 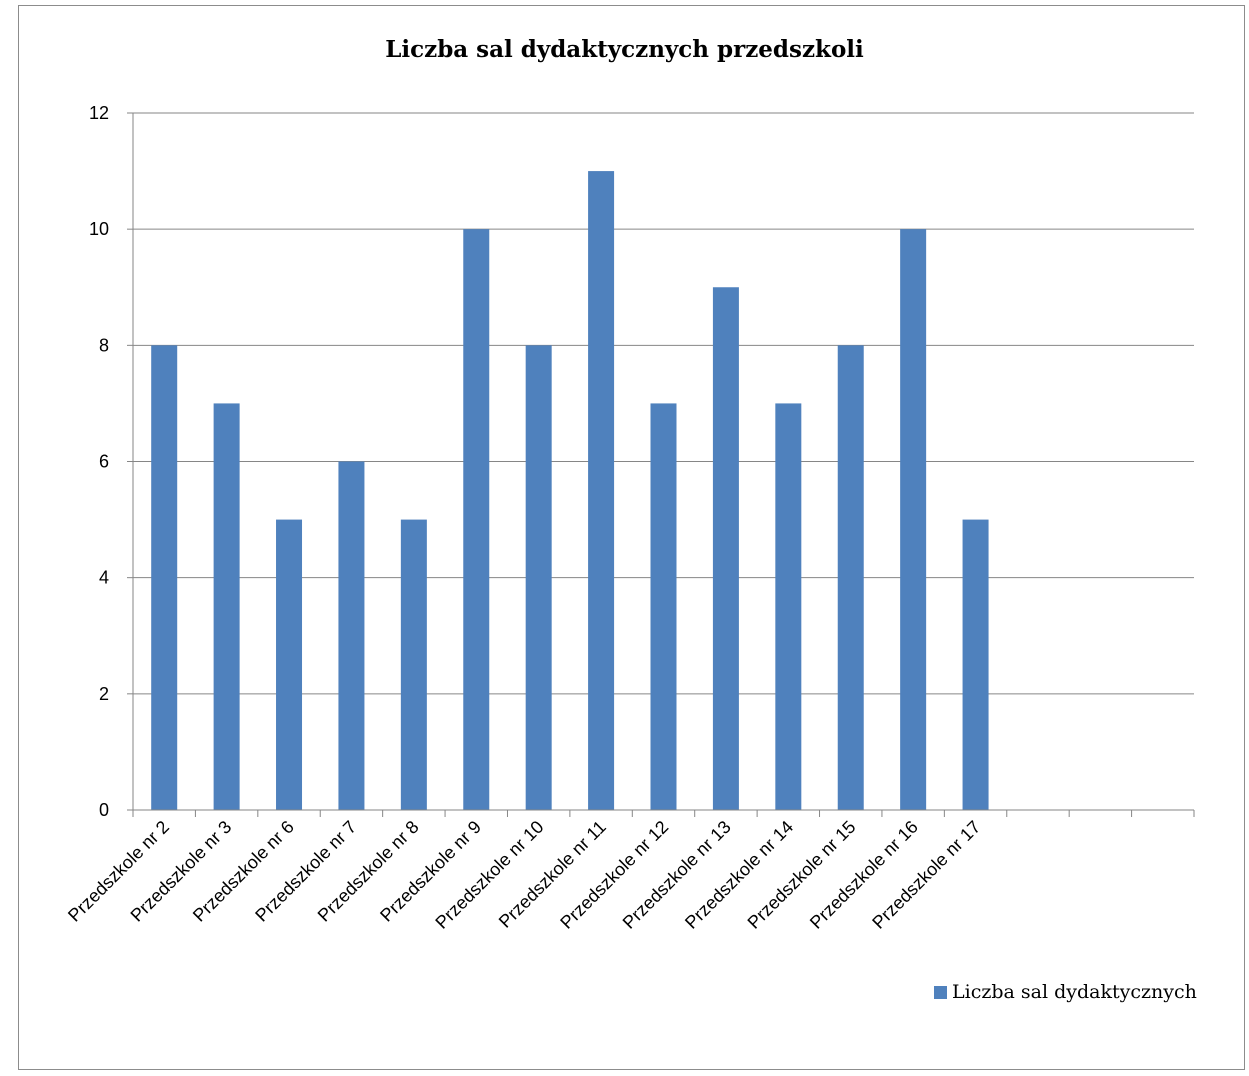 What do you see at coordinates (104, 810) in the screenshot?
I see `y-tick-label: 0` at bounding box center [104, 810].